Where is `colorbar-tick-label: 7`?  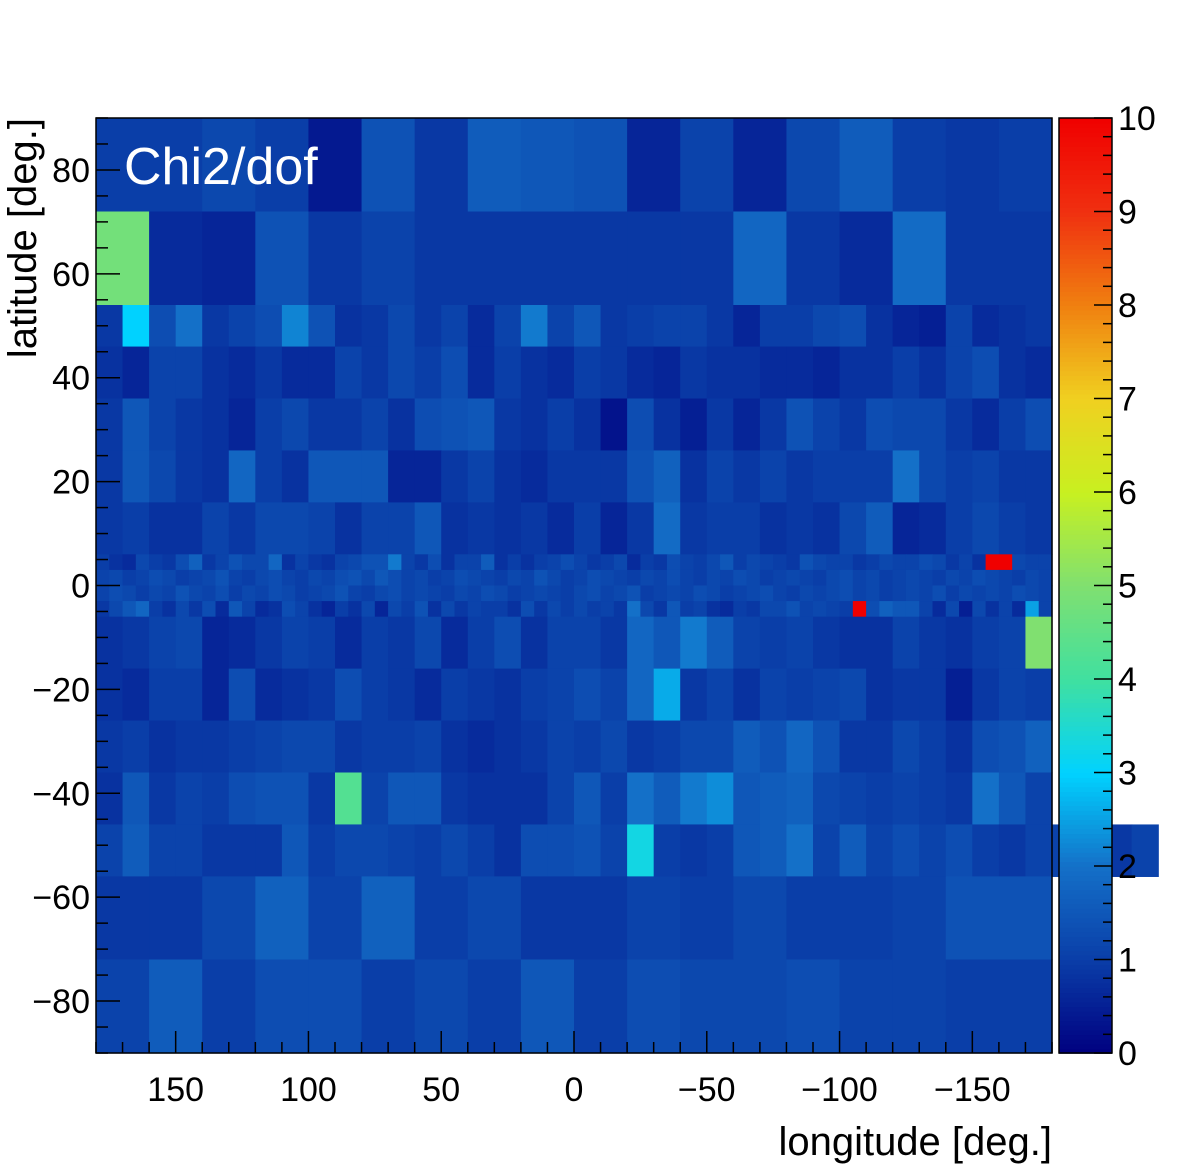
colorbar-tick-label: 7 is located at coordinates (1127, 400).